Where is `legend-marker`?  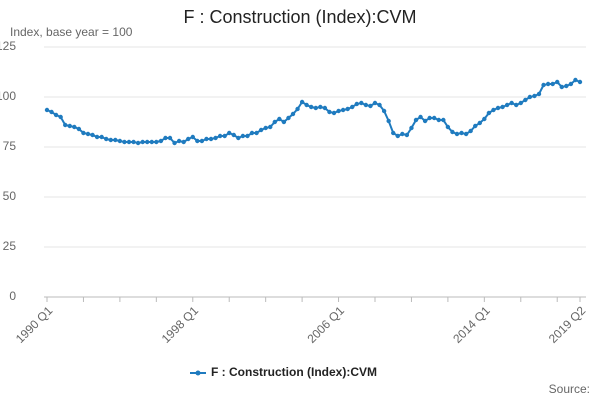 legend-marker is located at coordinates (198, 373).